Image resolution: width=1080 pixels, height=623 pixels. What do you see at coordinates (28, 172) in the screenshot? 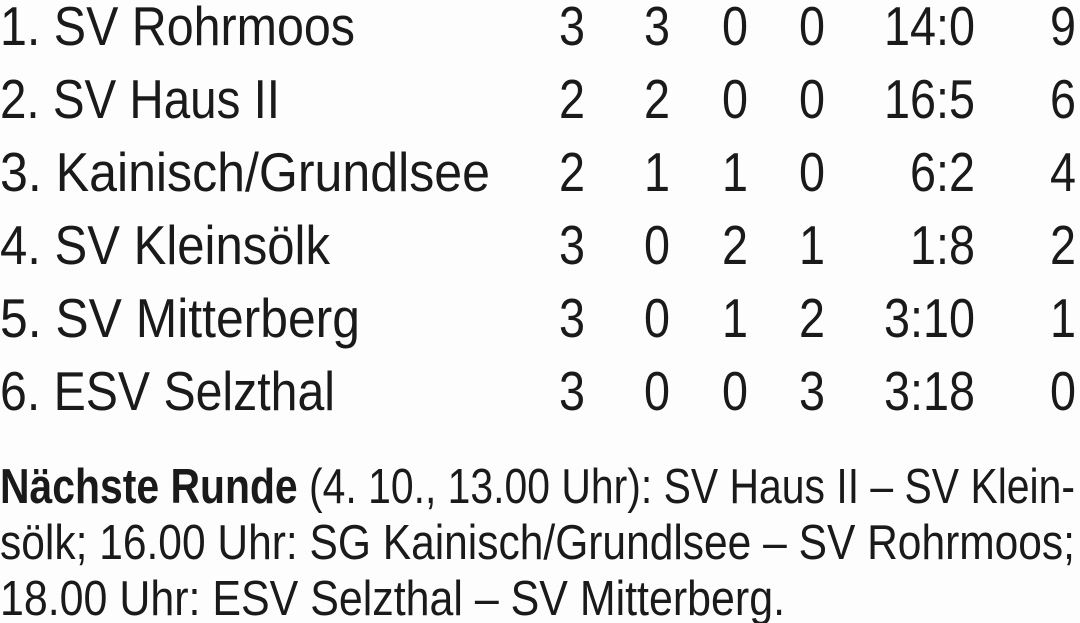
I see `rank: 3.` at bounding box center [28, 172].